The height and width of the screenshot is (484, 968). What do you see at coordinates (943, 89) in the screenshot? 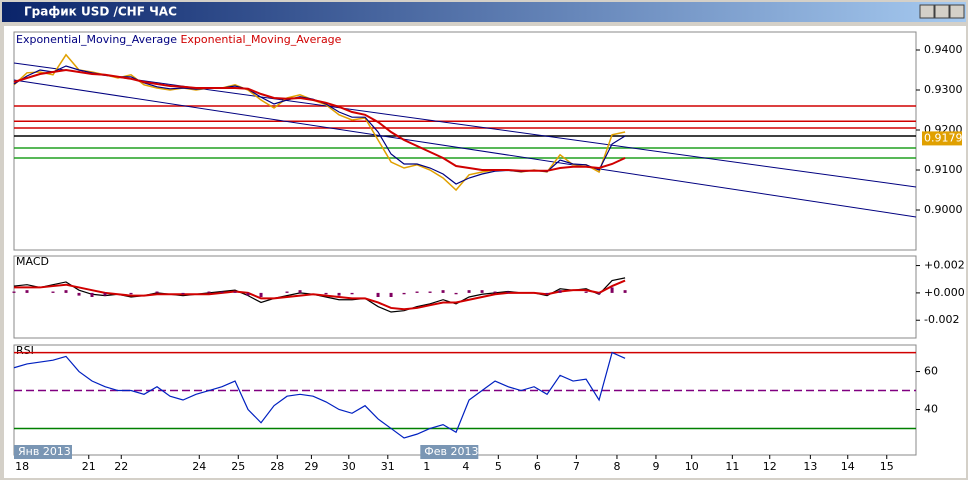
I see `y-tick-label: 0.9300` at bounding box center [943, 89].